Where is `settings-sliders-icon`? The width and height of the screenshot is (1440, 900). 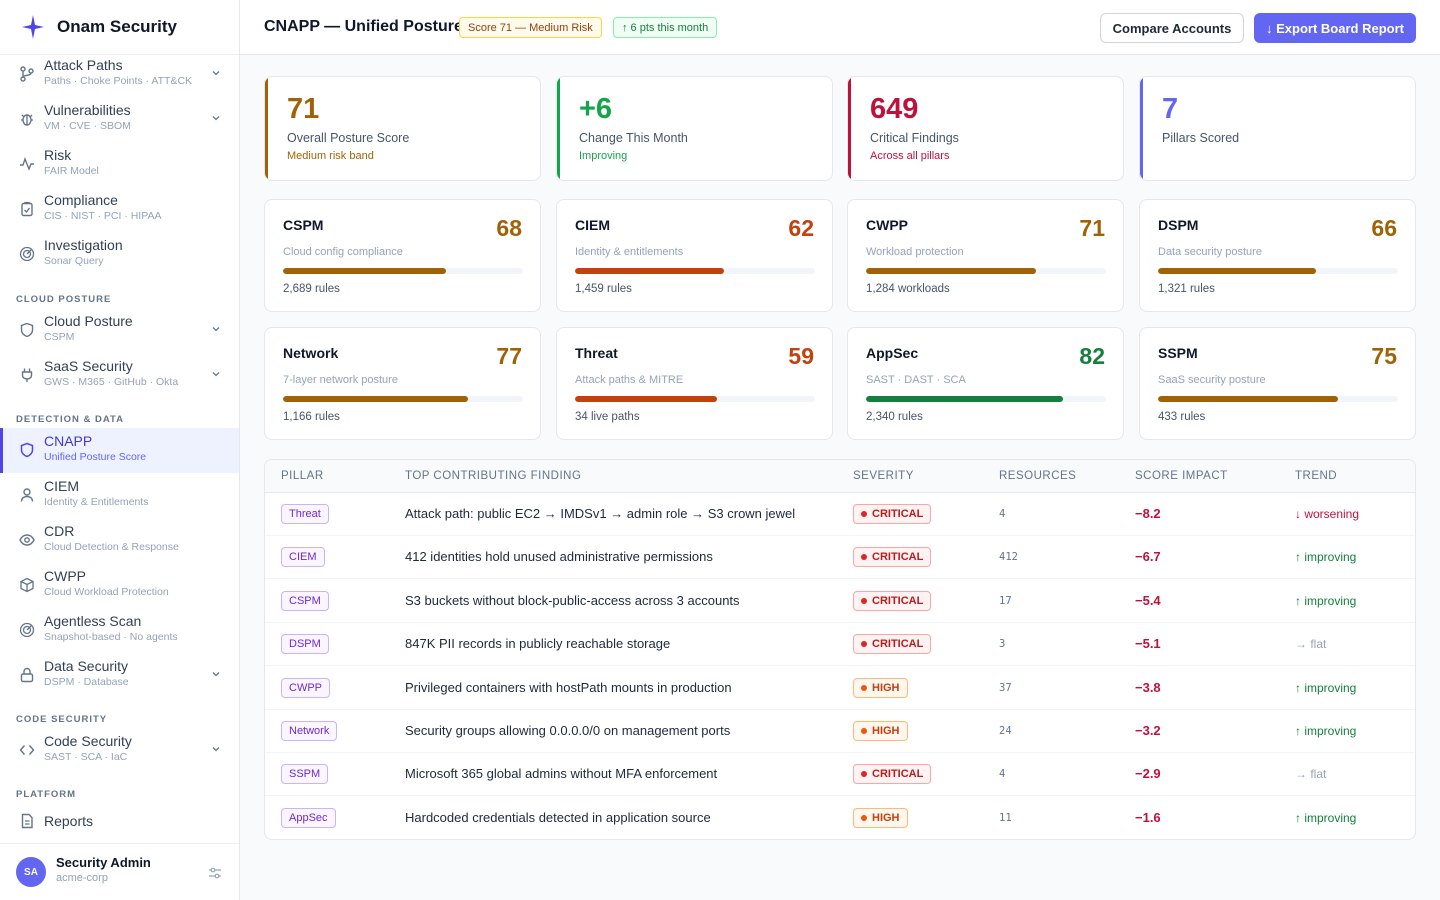
settings-sliders-icon is located at coordinates (215, 873).